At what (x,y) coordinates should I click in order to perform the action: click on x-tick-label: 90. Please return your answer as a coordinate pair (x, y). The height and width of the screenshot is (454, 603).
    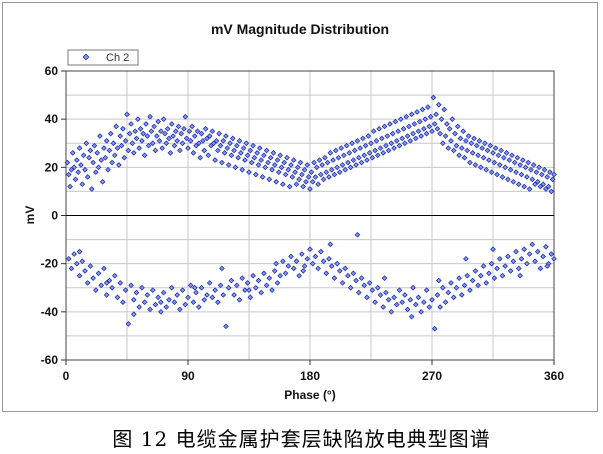
    Looking at the image, I should click on (188, 376).